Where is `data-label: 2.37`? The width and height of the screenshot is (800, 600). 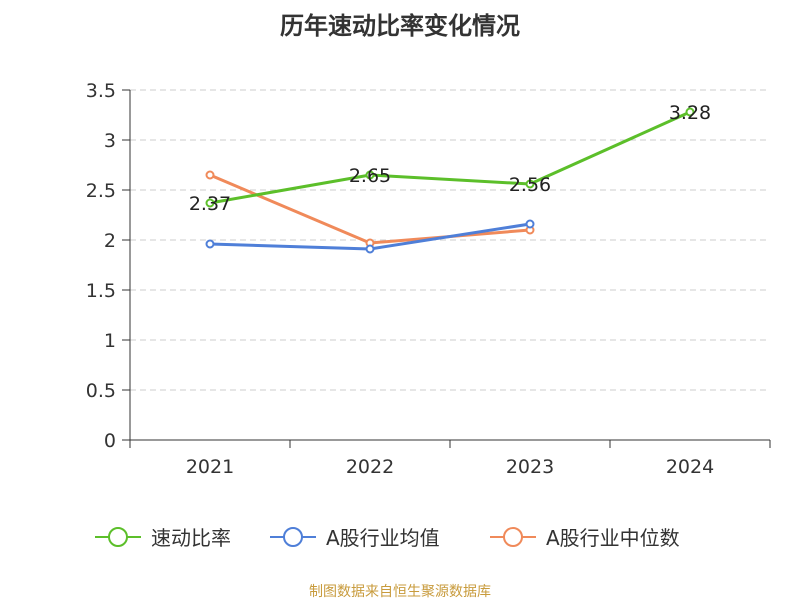 data-label: 2.37 is located at coordinates (210, 204).